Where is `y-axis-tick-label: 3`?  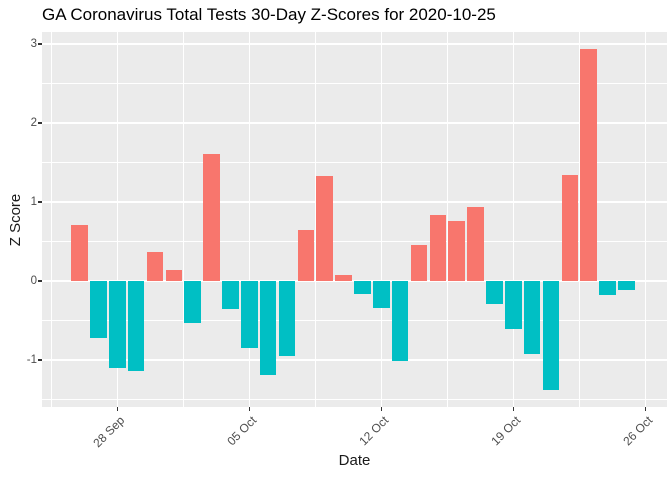 y-axis-tick-label: 3 is located at coordinates (33, 44).